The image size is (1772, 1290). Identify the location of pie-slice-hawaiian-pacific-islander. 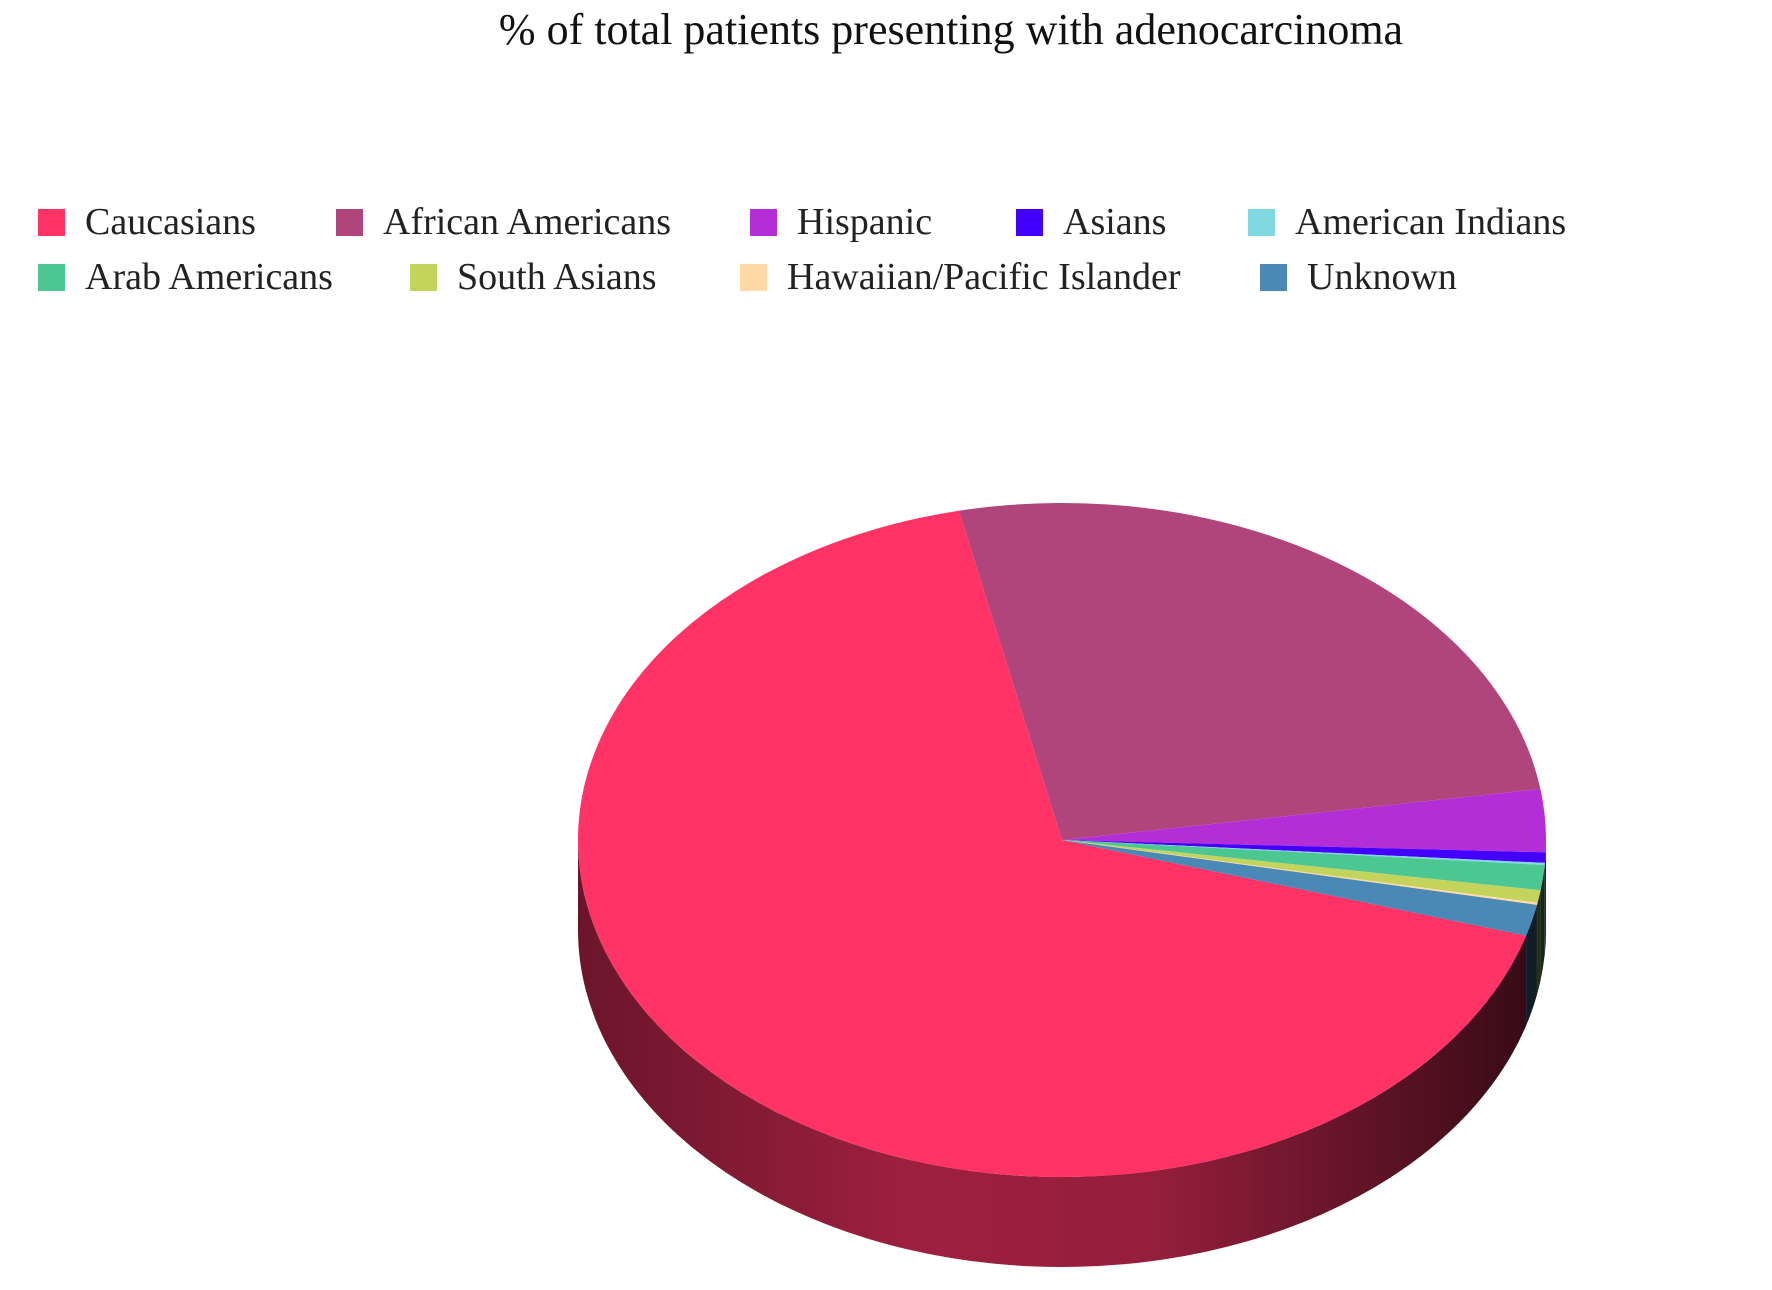
(1300, 872).